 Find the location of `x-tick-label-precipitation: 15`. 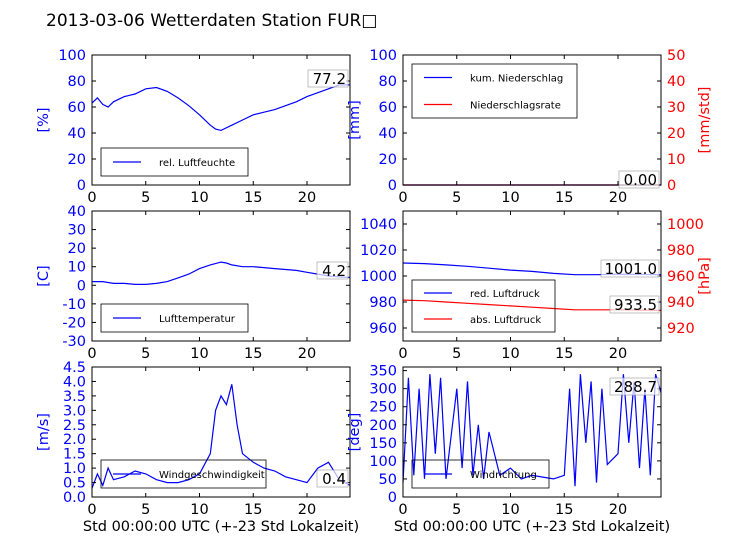

x-tick-label-precipitation: 15 is located at coordinates (564, 198).